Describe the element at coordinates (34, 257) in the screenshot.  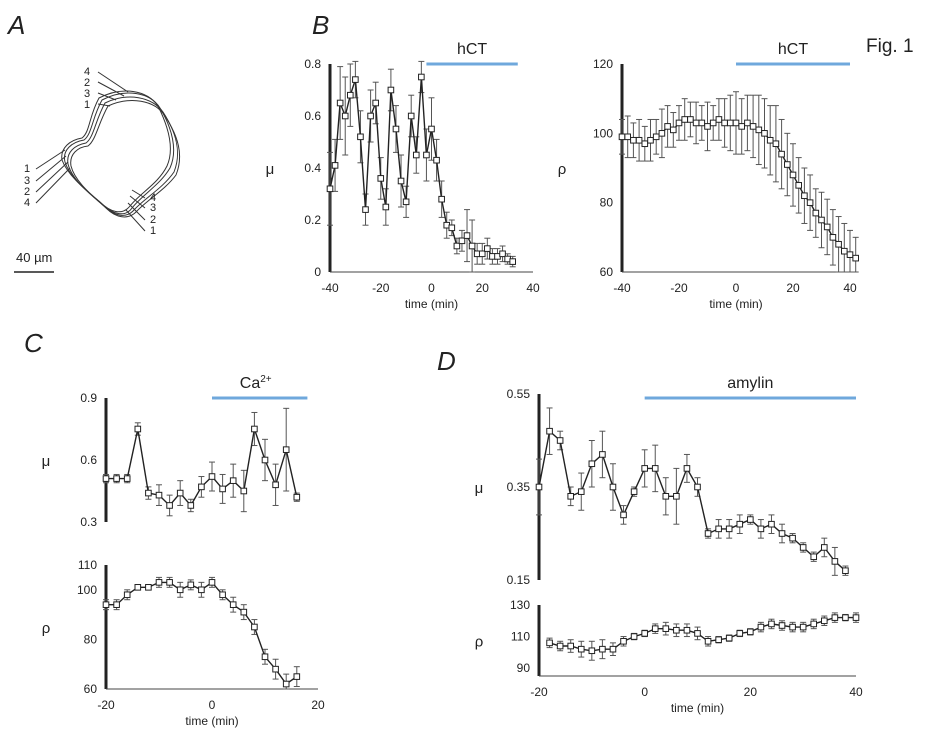
I see `scale-bar-label: 40 µm` at that location.